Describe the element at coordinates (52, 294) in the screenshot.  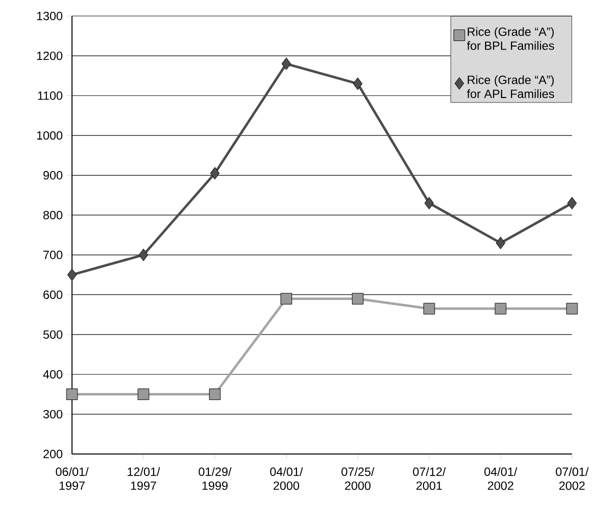
I see `y-tick-label: 600` at that location.